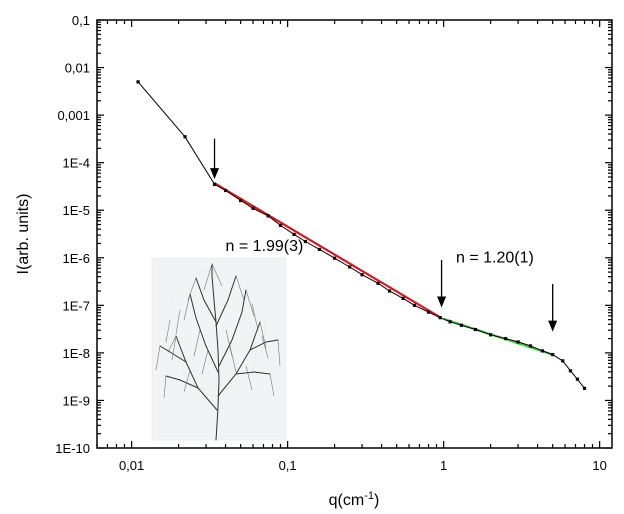 This screenshot has height=514, width=624. Describe the element at coordinates (76, 353) in the screenshot. I see `y-tick-label: 1E-8` at that location.